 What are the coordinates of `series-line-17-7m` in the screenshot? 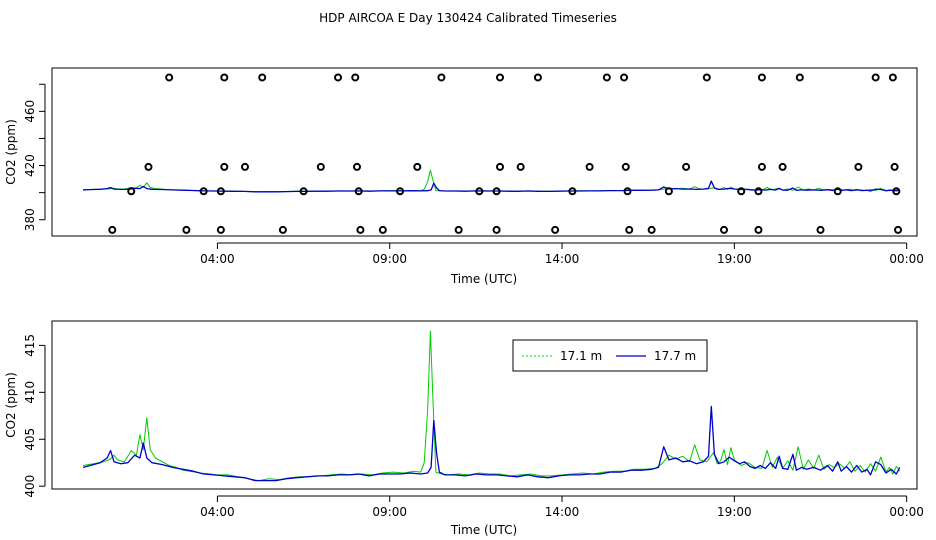 It's located at (491, 443).